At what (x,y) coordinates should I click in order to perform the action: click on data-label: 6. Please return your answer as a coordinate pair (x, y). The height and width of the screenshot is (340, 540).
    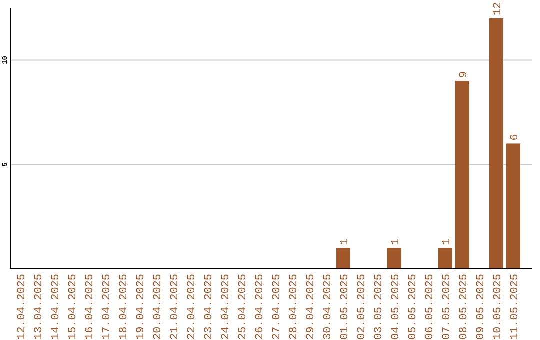
    Looking at the image, I should click on (516, 137).